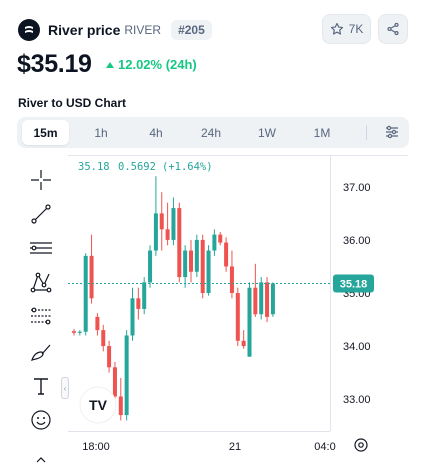 This screenshot has height=471, width=424. What do you see at coordinates (72, 103) in the screenshot?
I see `chart-title: River to USD Chart` at bounding box center [72, 103].